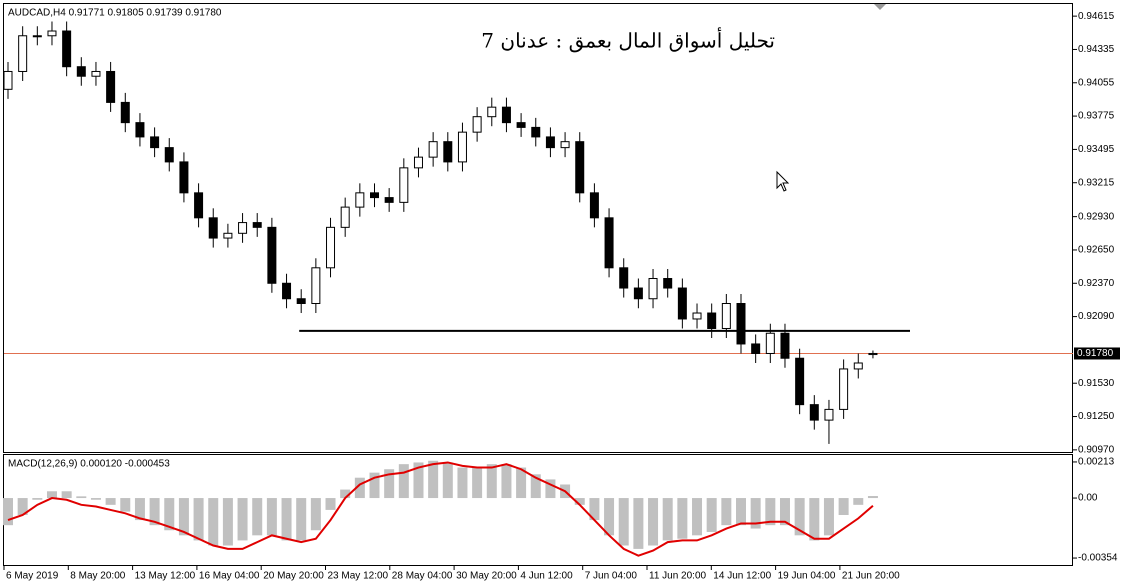 The height and width of the screenshot is (588, 1122). I want to click on y-tick-label: 0.93215, so click(1096, 182).